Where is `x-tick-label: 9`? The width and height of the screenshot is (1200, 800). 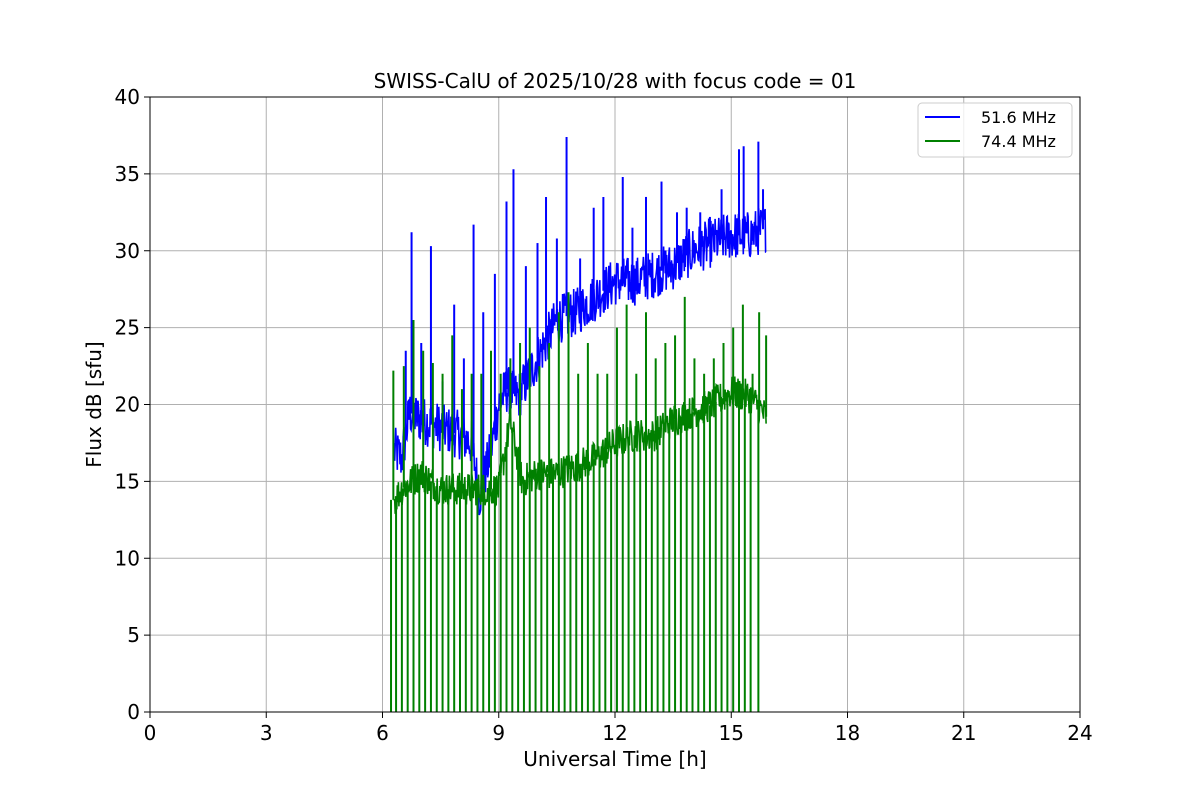
x-tick-label: 9 is located at coordinates (498, 733).